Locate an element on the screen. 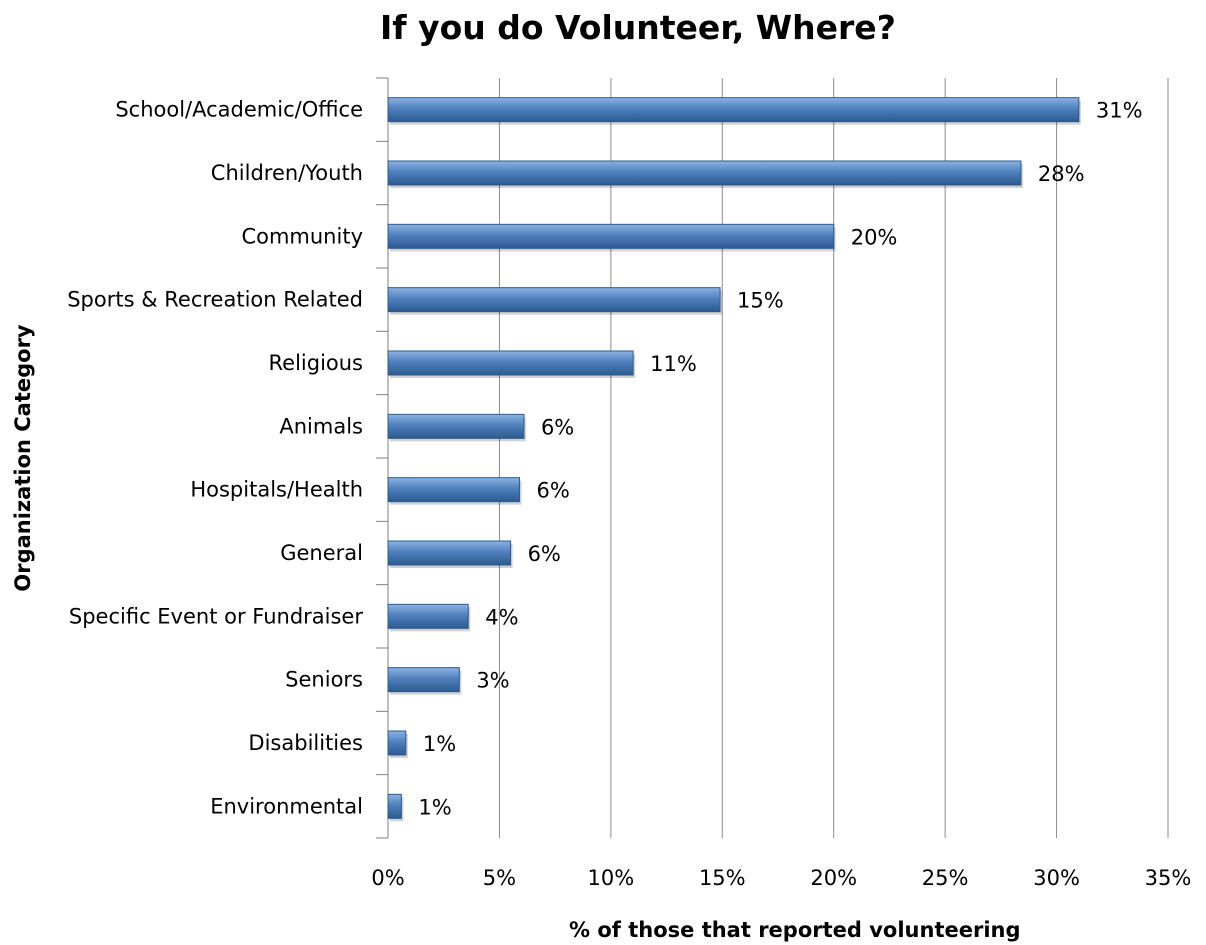  category-label: Animals is located at coordinates (321, 426).